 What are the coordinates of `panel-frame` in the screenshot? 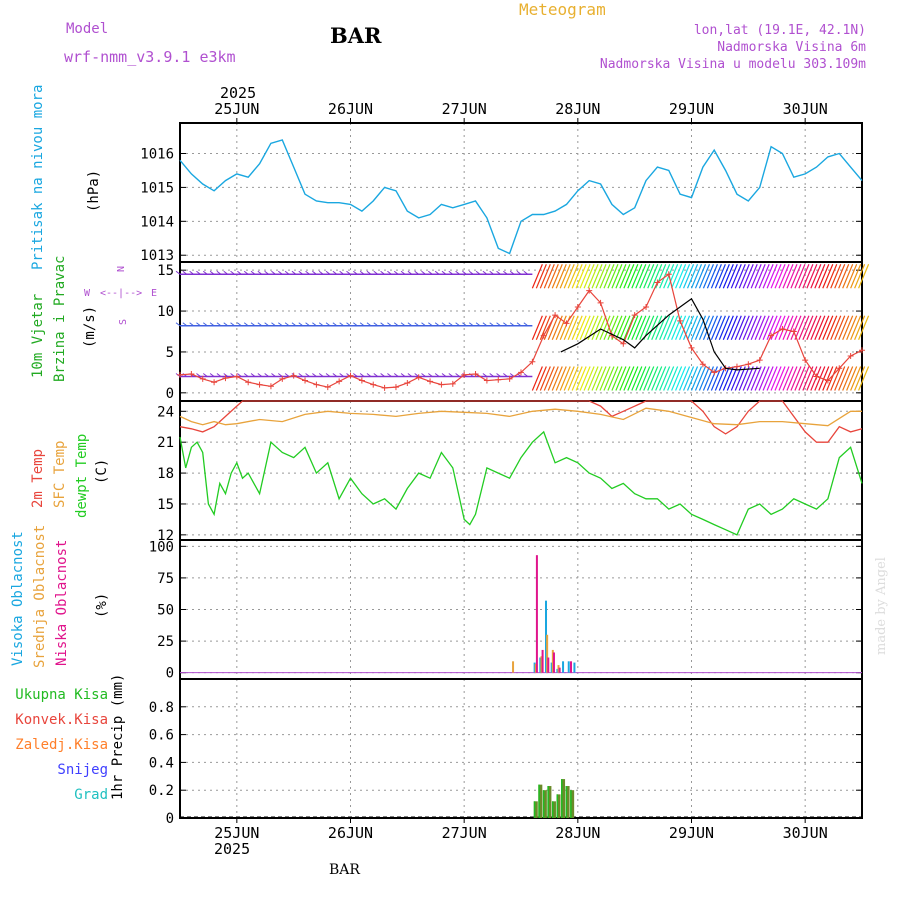 It's located at (521, 192).